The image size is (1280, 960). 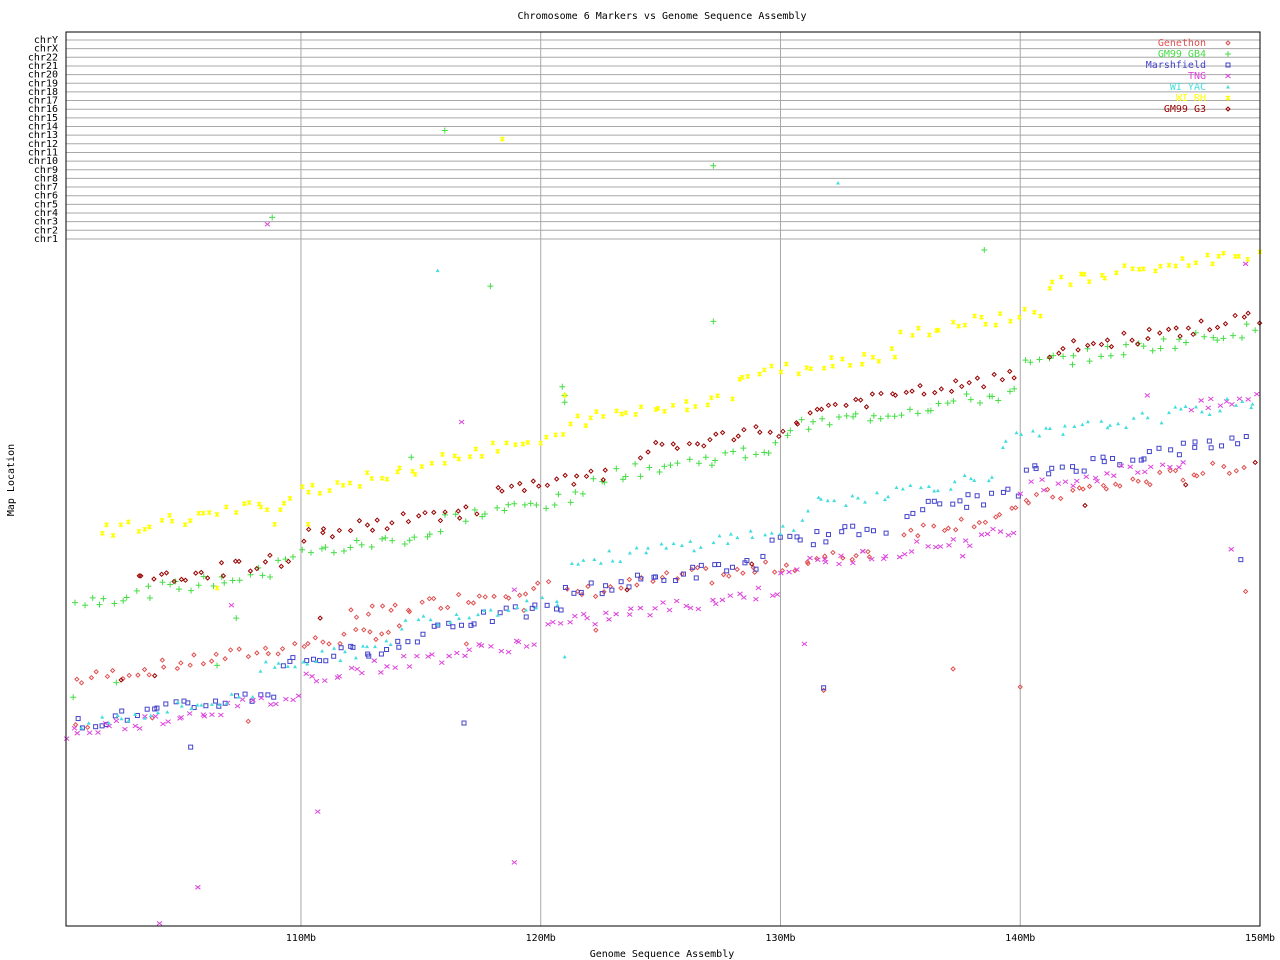 What do you see at coordinates (43, 161) in the screenshot?
I see `chromosome-row-label: chr10` at bounding box center [43, 161].